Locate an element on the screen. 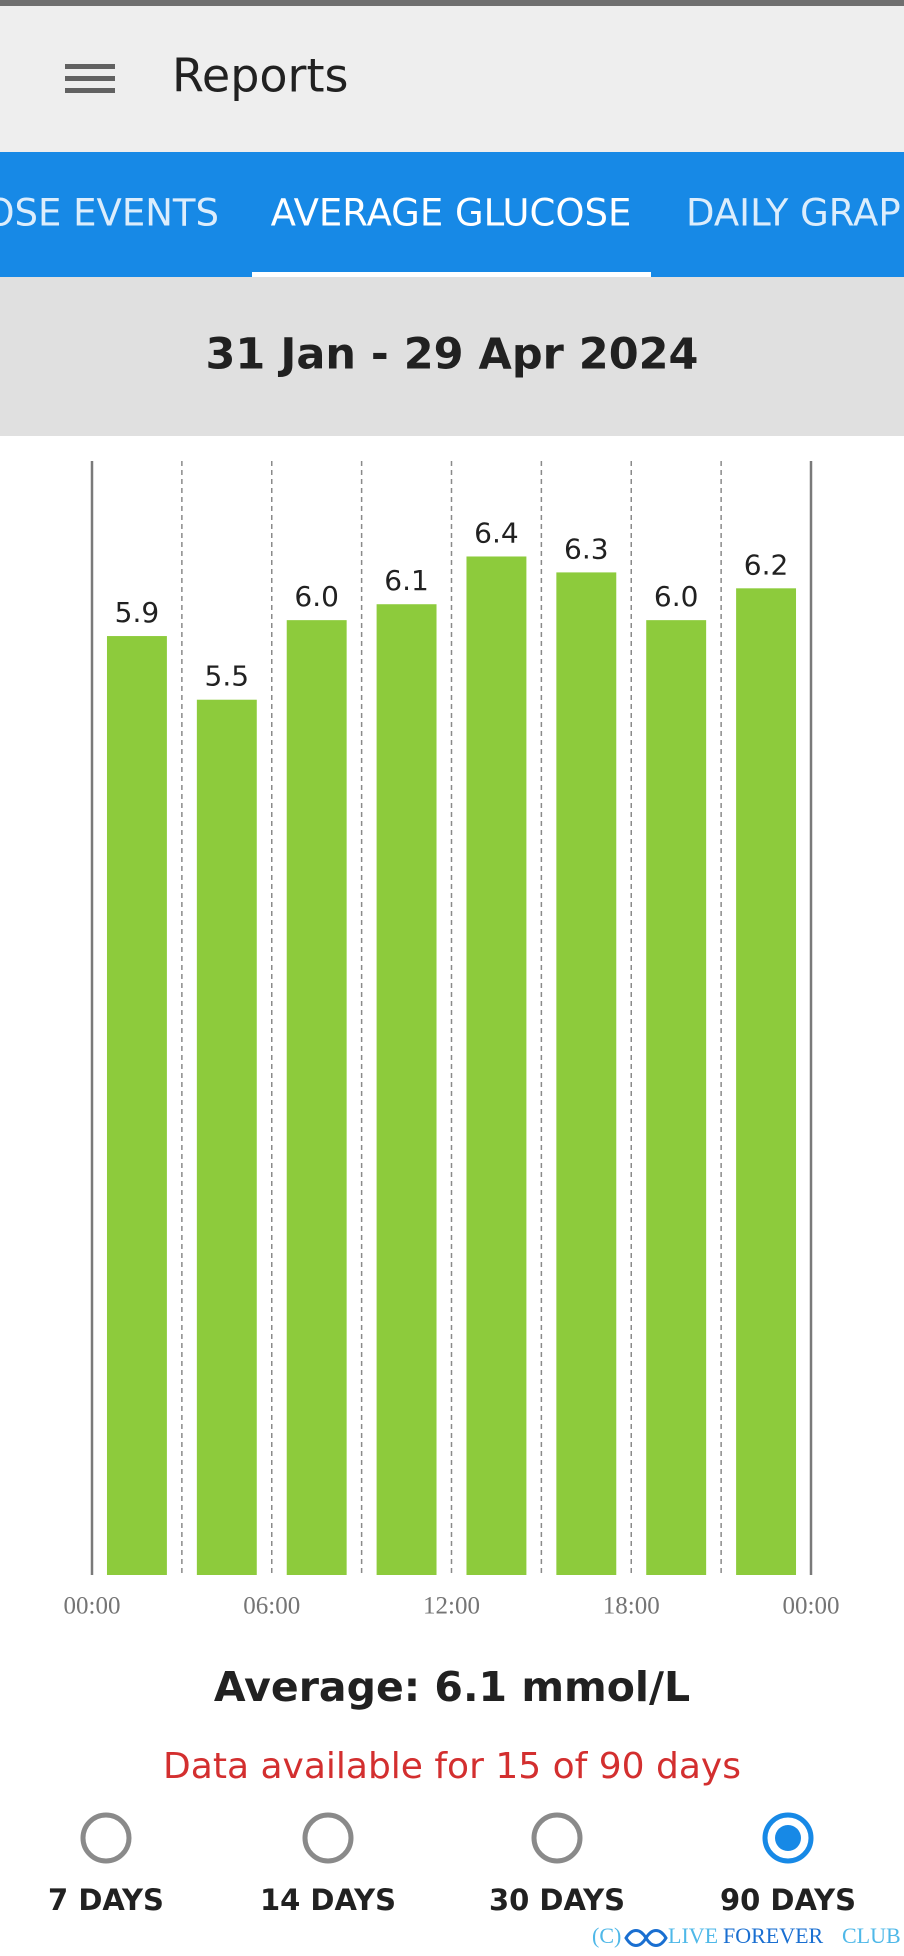 The width and height of the screenshot is (904, 1956). average-text: Average: 6.1 mmol/L is located at coordinates (452, 1687).